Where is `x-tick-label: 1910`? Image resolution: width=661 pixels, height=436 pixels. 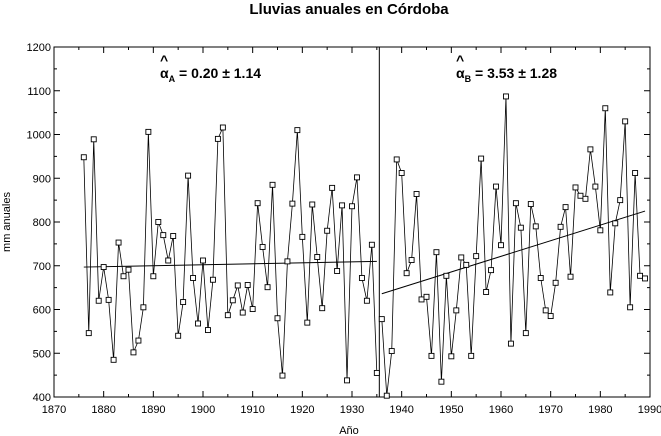 x-tick-label: 1910 is located at coordinates (252, 410).